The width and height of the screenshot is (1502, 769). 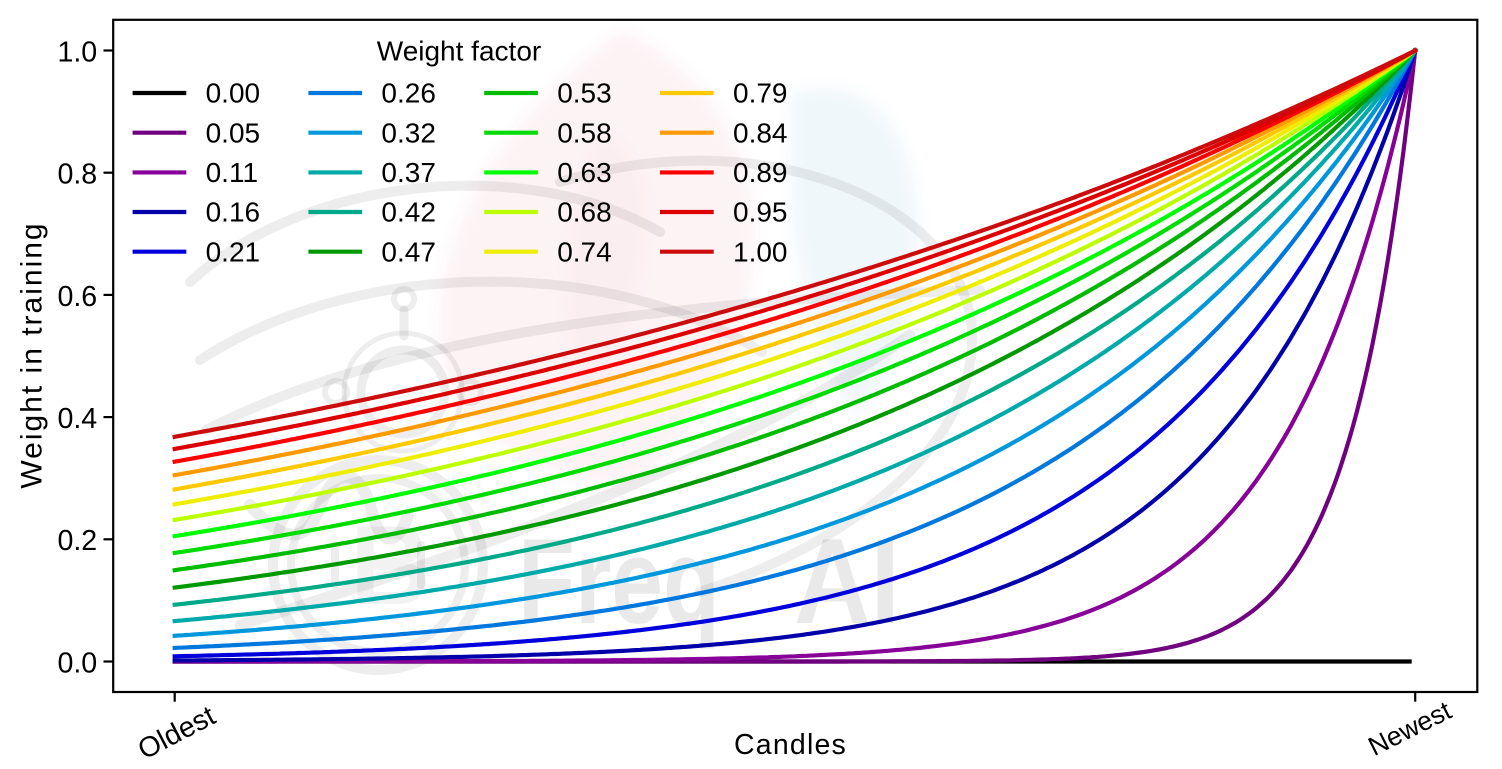 What do you see at coordinates (760, 132) in the screenshot?
I see `svg-text: 0.84` at bounding box center [760, 132].